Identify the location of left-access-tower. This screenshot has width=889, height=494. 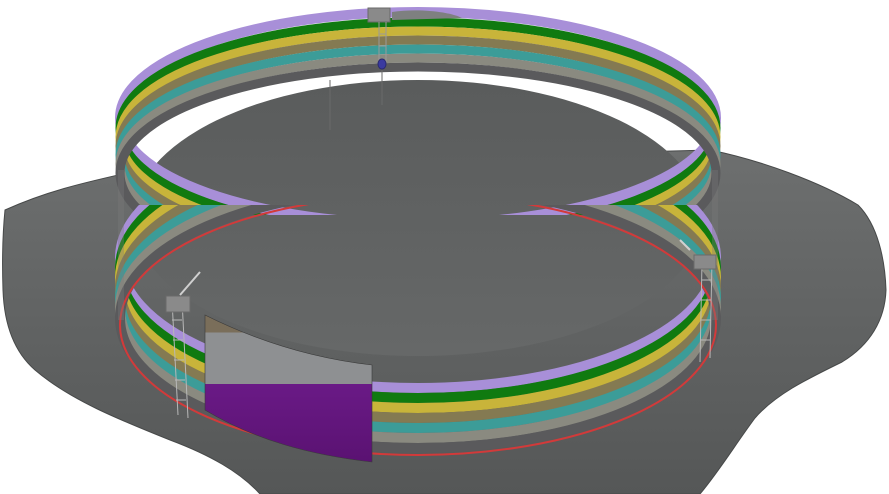
(183, 345).